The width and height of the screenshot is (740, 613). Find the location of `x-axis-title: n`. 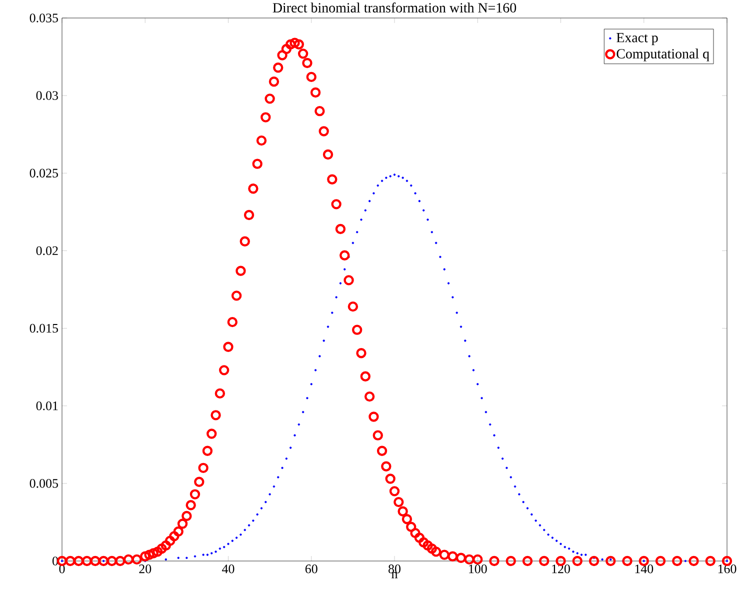

x-axis-title: n is located at coordinates (395, 575).